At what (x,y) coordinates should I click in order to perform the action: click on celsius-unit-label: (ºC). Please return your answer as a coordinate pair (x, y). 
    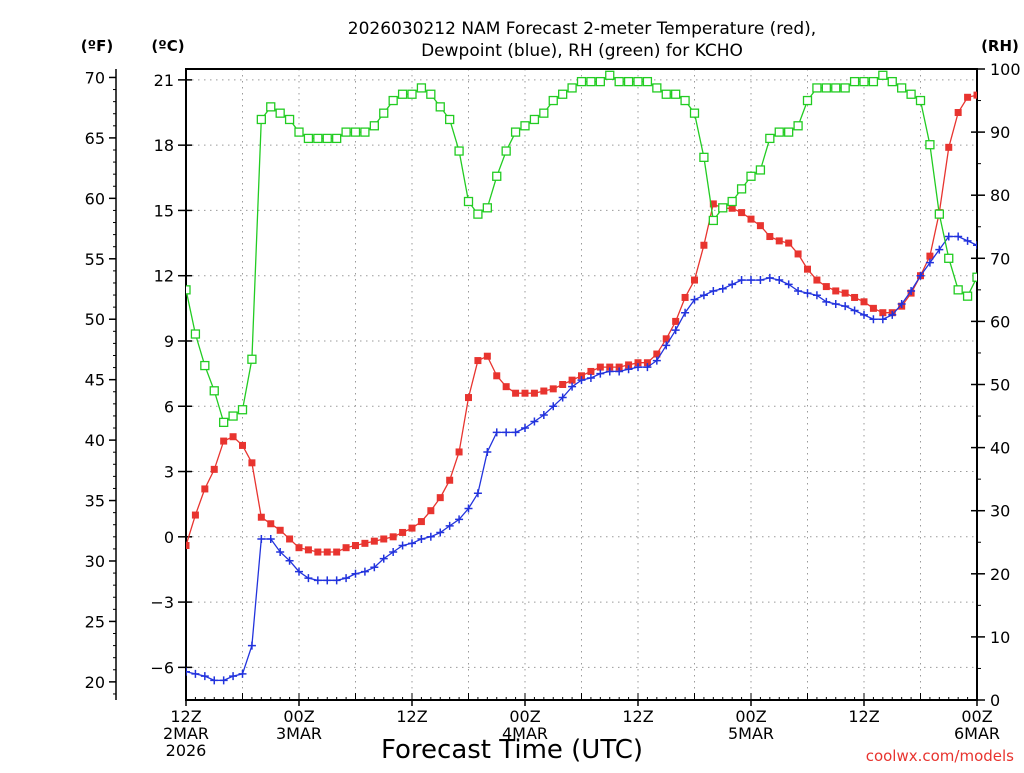
    Looking at the image, I should click on (167, 46).